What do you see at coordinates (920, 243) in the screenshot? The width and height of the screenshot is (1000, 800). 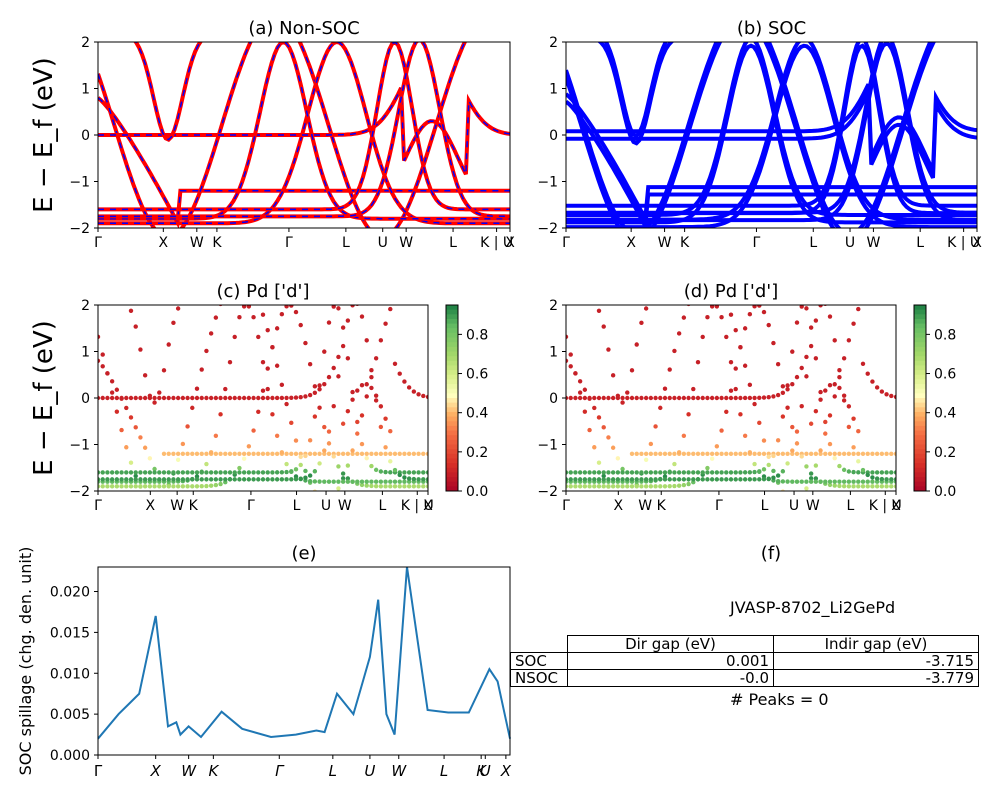 I see `b-xtick-label: L` at bounding box center [920, 243].